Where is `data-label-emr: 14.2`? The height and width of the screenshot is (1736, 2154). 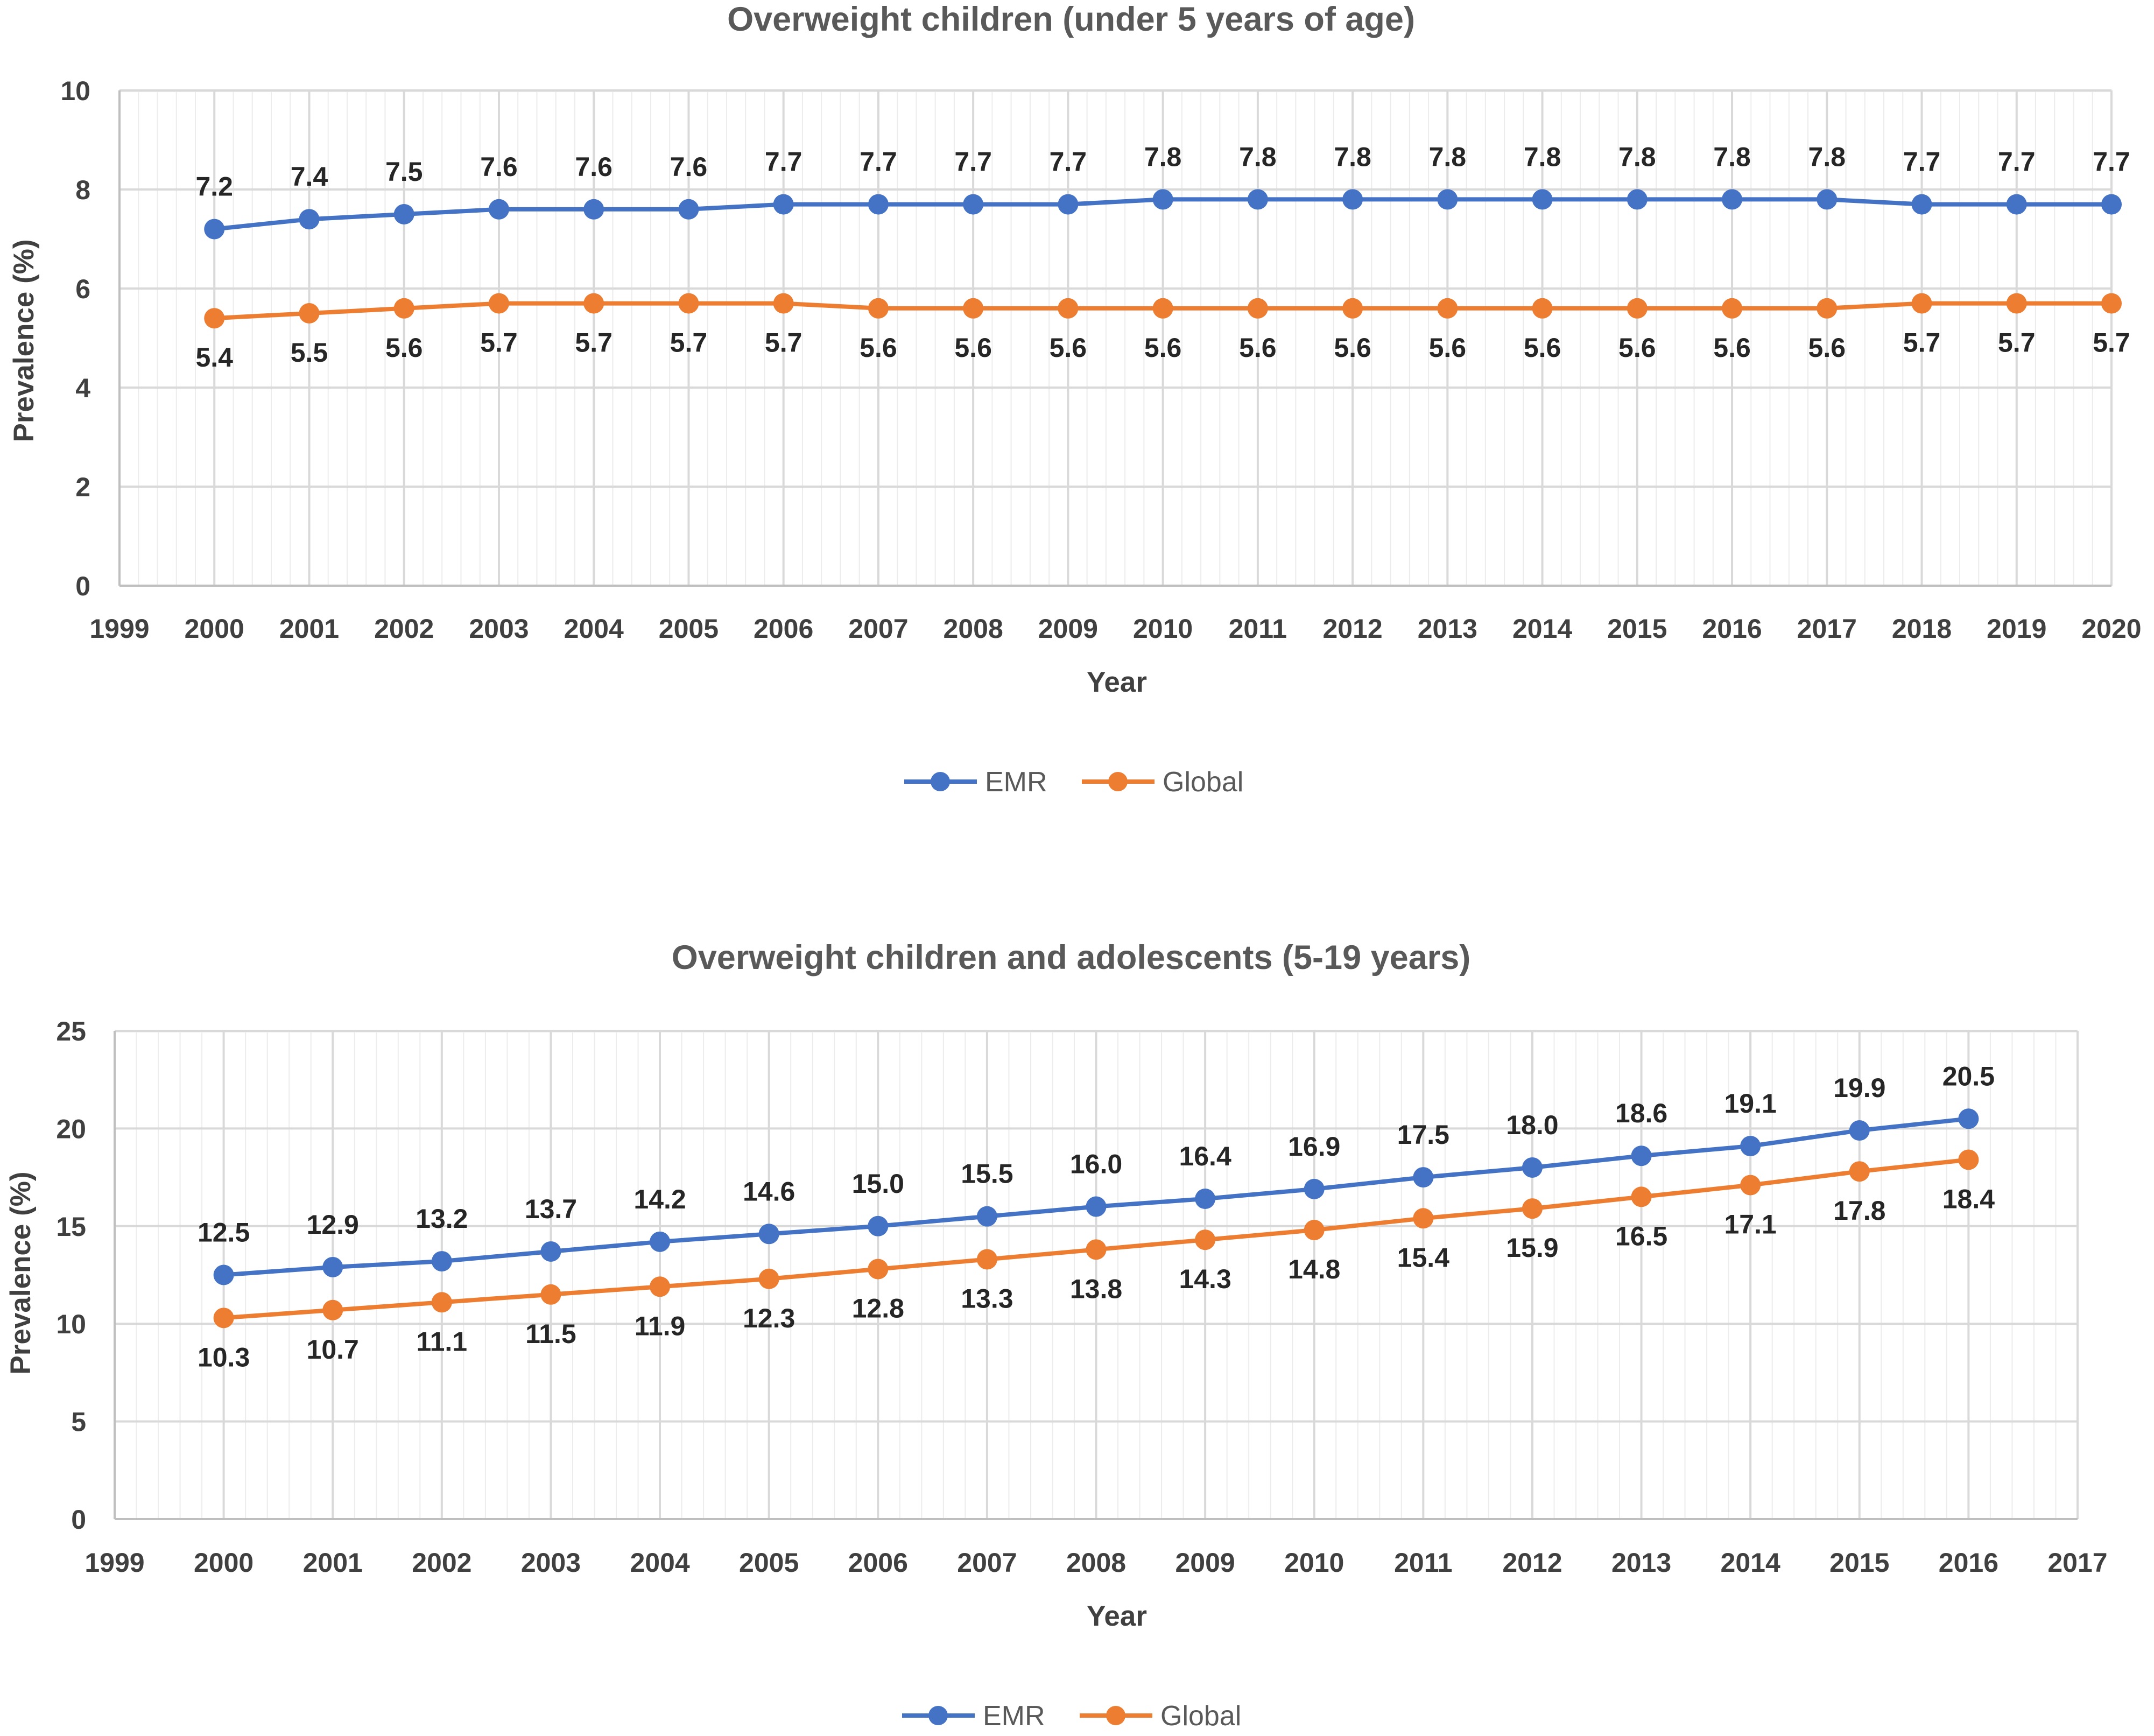 data-label-emr: 14.2 is located at coordinates (659, 1199).